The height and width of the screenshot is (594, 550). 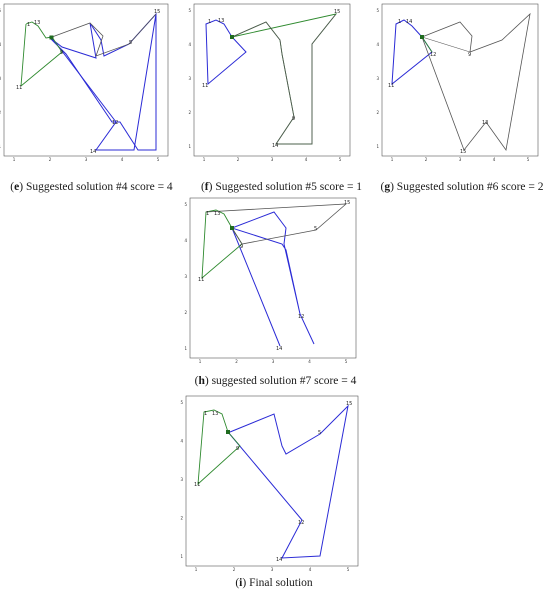 I want to click on panel-letter-f: f, so click(x=206, y=187).